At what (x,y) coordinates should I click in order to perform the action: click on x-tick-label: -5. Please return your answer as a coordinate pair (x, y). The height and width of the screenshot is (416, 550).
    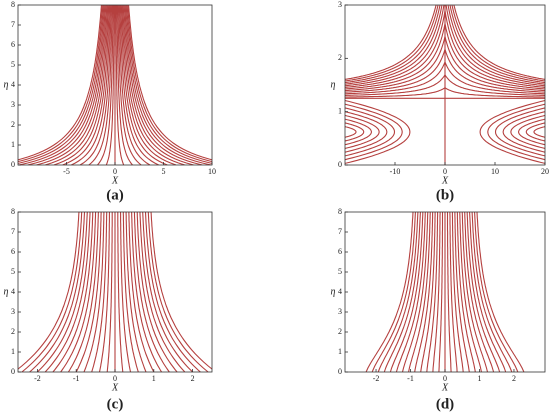
    Looking at the image, I should click on (66, 171).